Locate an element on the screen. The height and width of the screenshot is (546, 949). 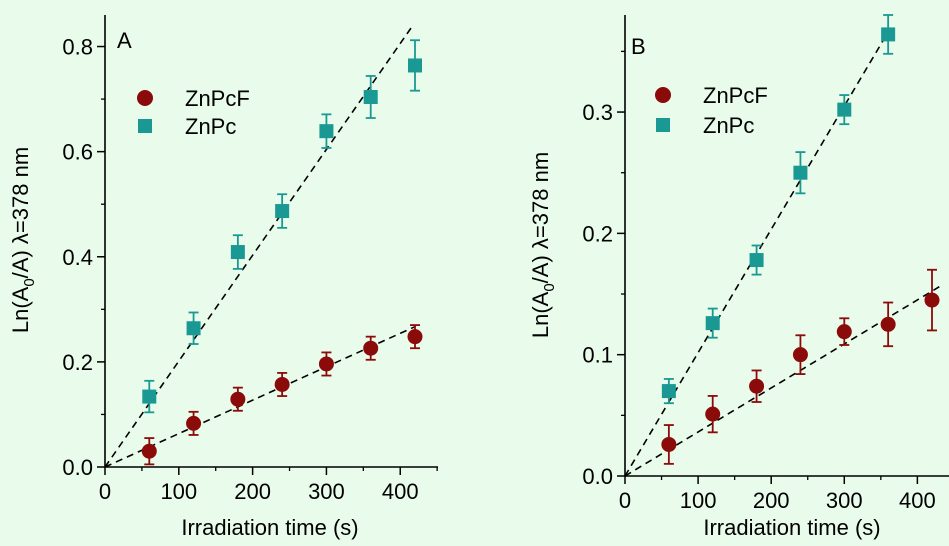
panel-label: A is located at coordinates (124, 40).